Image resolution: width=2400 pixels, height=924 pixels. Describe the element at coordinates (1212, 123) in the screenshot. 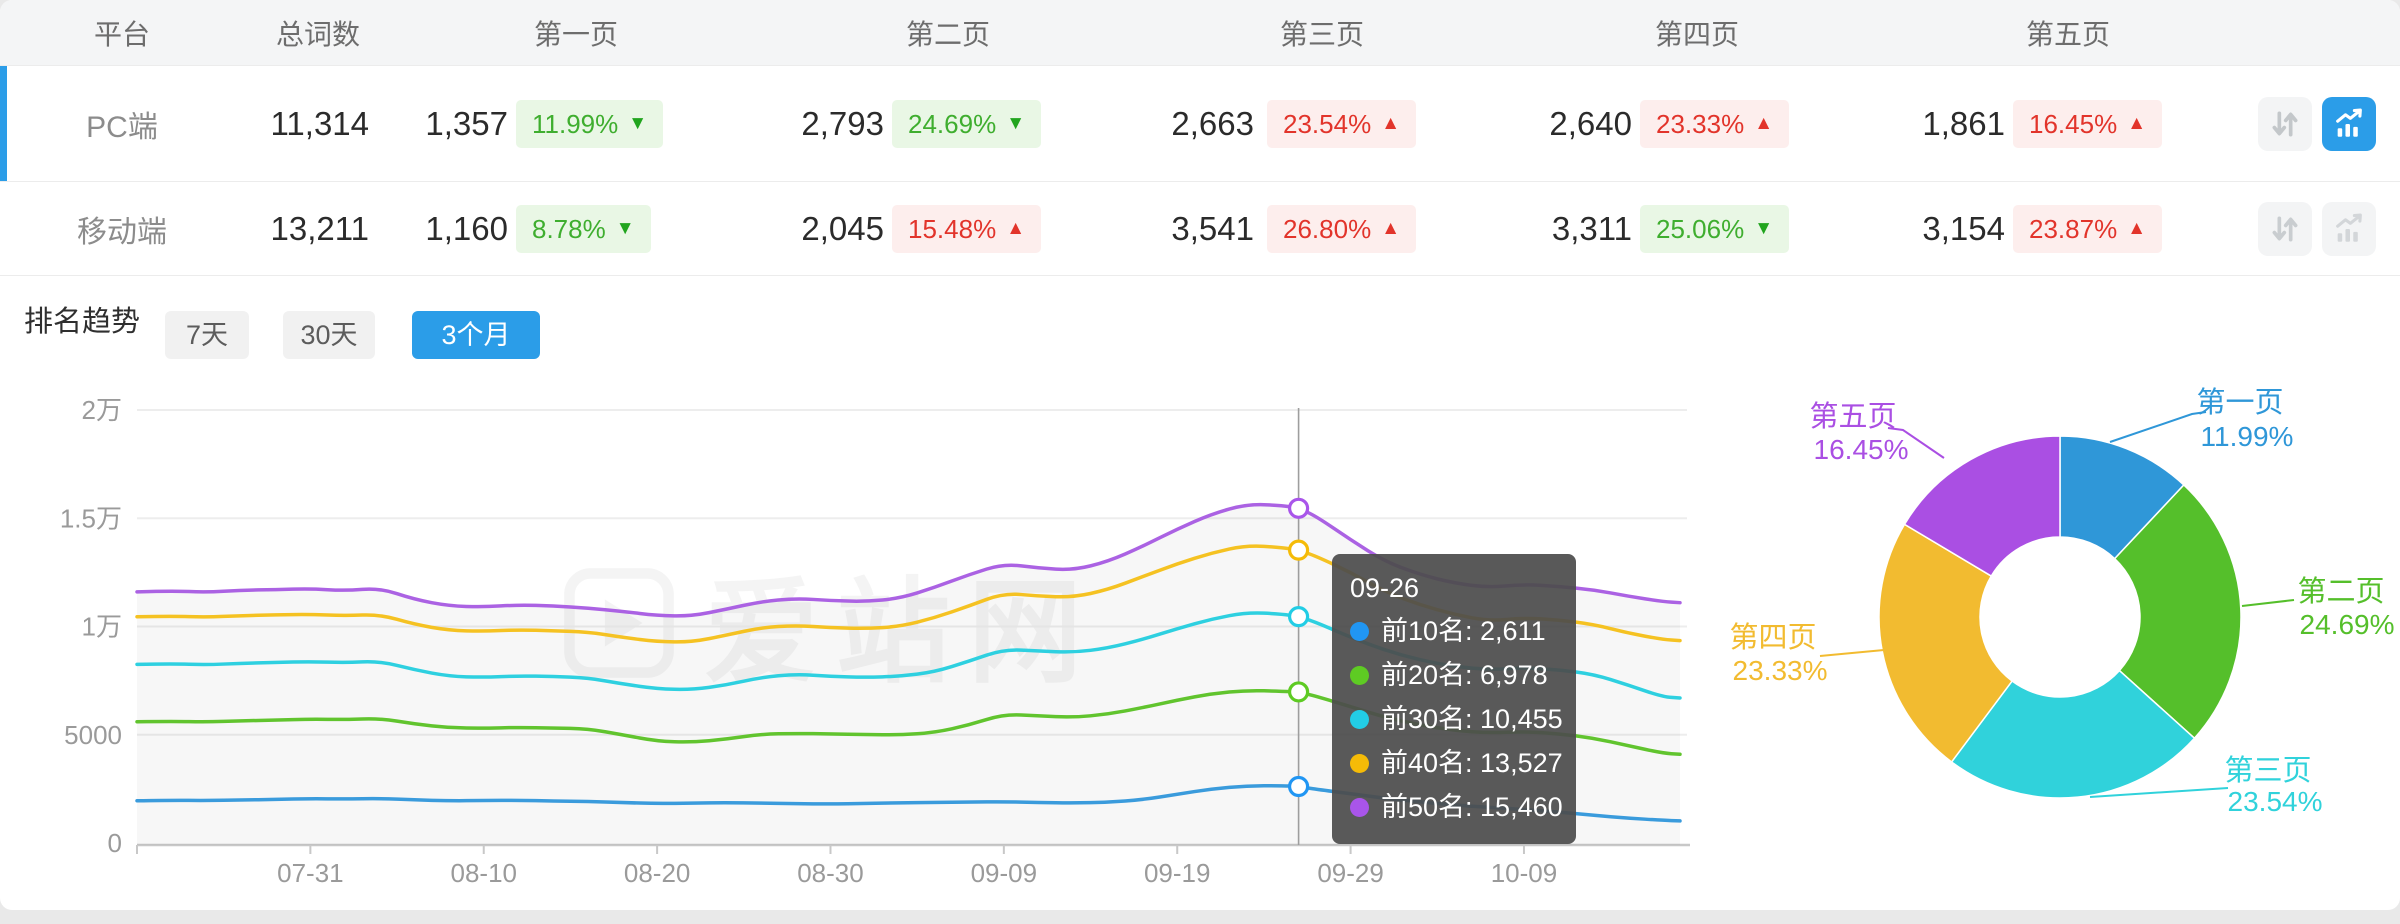

I see `page3-count: 2,663` at that location.